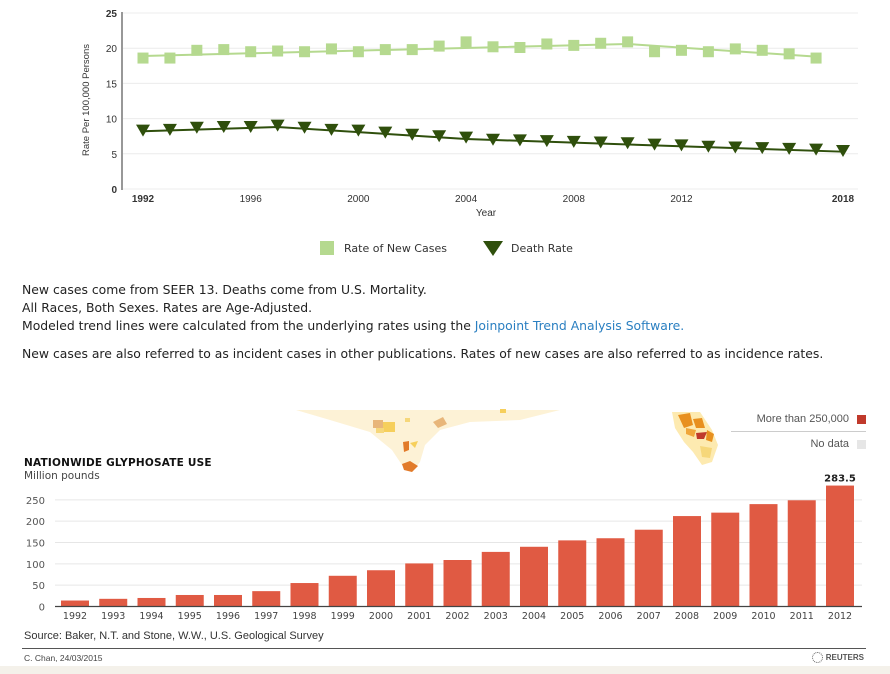 The width and height of the screenshot is (890, 674). Describe the element at coordinates (786, 431) in the screenshot. I see `map-legend: More than 250,000 No data` at that location.